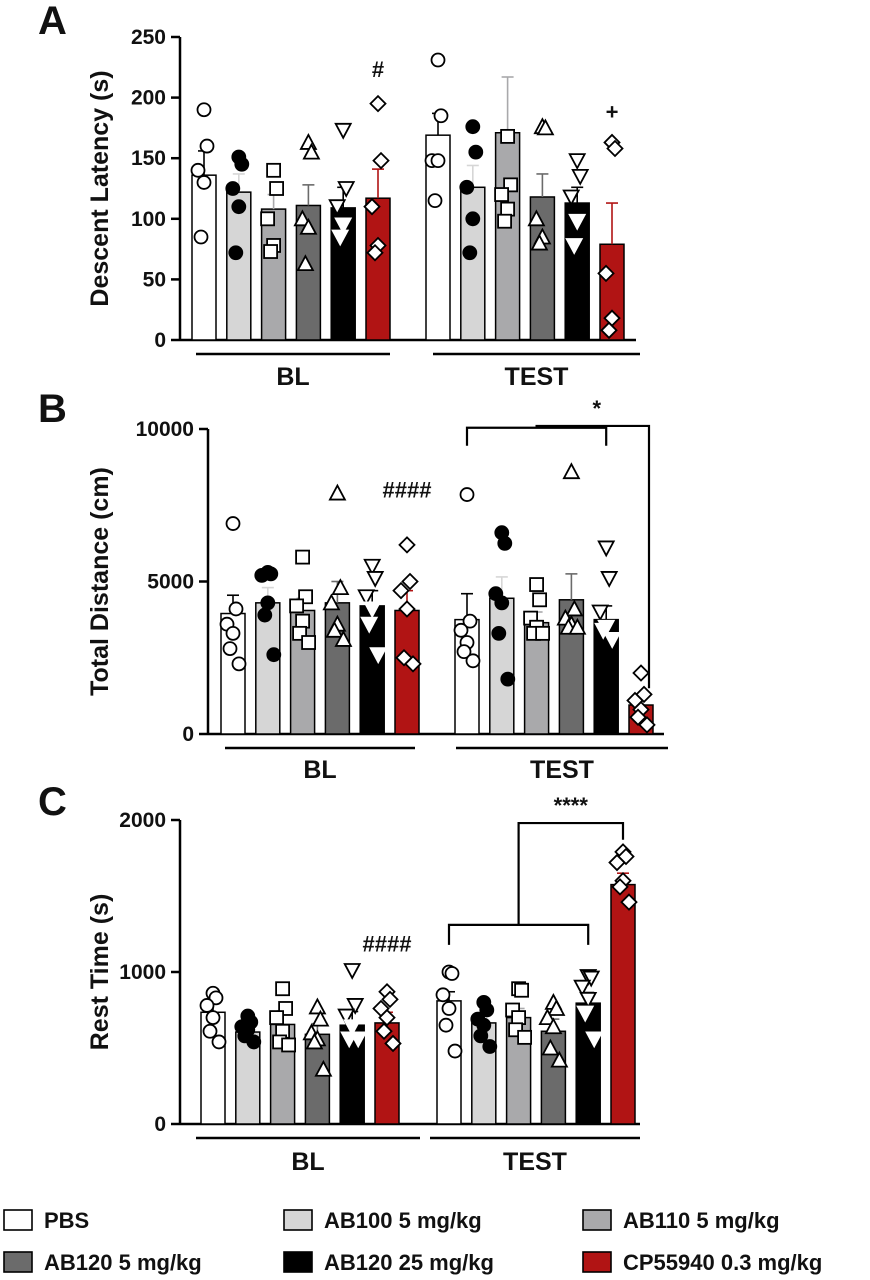 The width and height of the screenshot is (870, 1280). I want to click on group-label: TEST, so click(535, 1162).